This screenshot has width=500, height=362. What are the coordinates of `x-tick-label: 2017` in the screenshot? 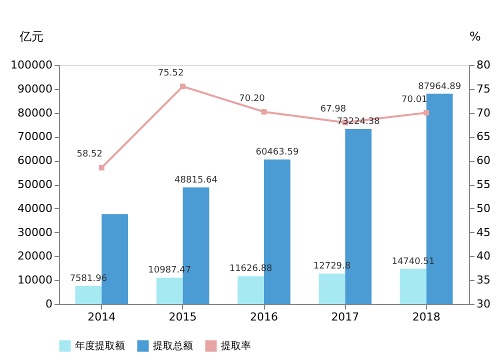 It's located at (345, 317).